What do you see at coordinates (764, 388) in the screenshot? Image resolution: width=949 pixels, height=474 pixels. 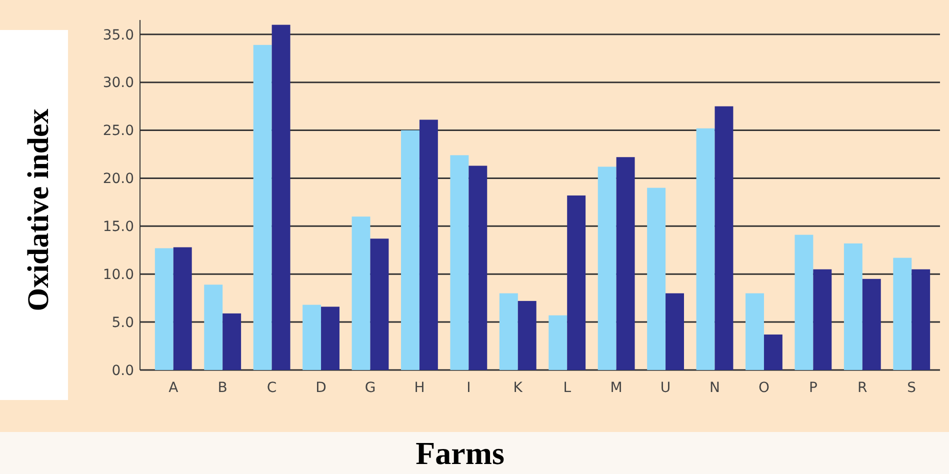 I see `x-tick-label: O` at bounding box center [764, 388].